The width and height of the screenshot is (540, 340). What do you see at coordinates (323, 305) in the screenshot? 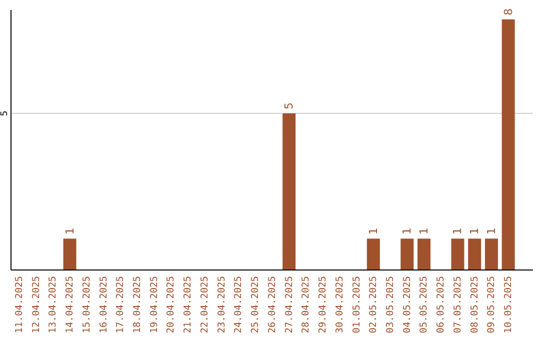
I see `x-tick-label: 29.04.2025` at bounding box center [323, 305].